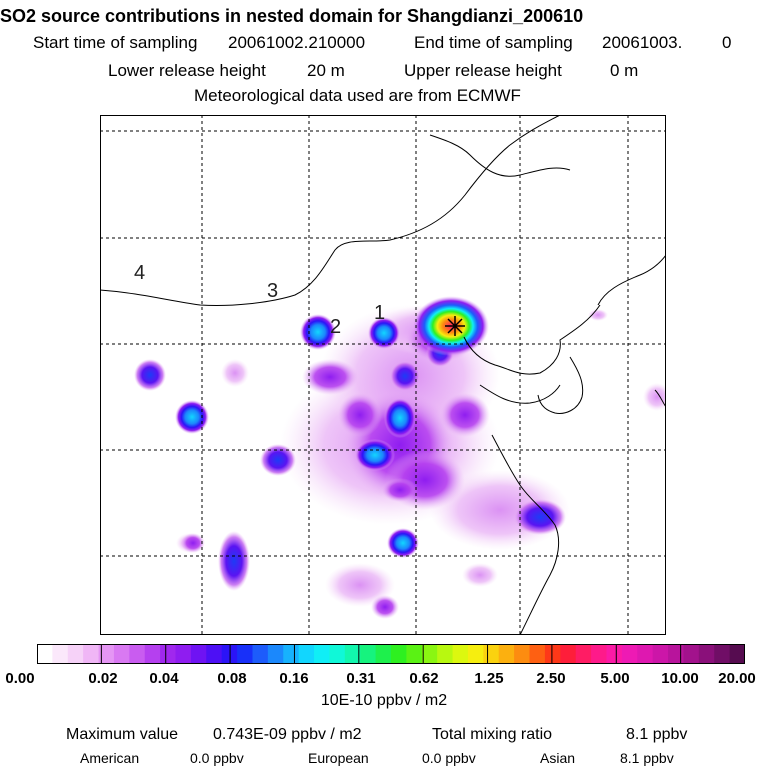 Image resolution: width=768 pixels, height=768 pixels. What do you see at coordinates (139, 273) in the screenshot?
I see `contour-label-4: 4` at bounding box center [139, 273].